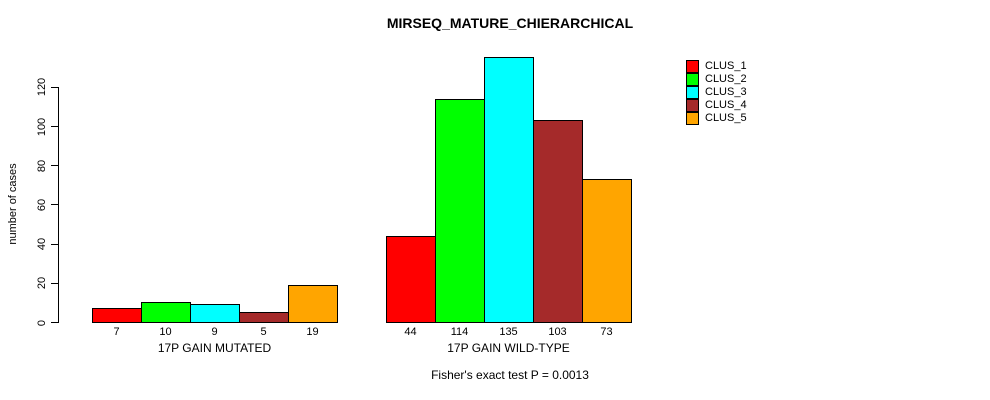 The height and width of the screenshot is (400, 990). I want to click on legend-label: CLUS_5, so click(726, 118).